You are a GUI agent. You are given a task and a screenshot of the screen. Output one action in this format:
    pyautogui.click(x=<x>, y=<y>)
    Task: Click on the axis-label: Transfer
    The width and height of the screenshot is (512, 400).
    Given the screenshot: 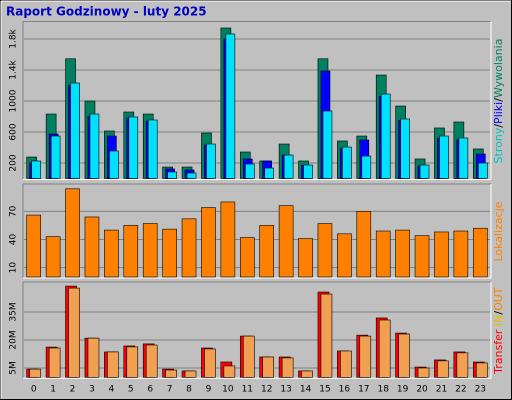 What is the action you would take?
    pyautogui.click(x=498, y=352)
    